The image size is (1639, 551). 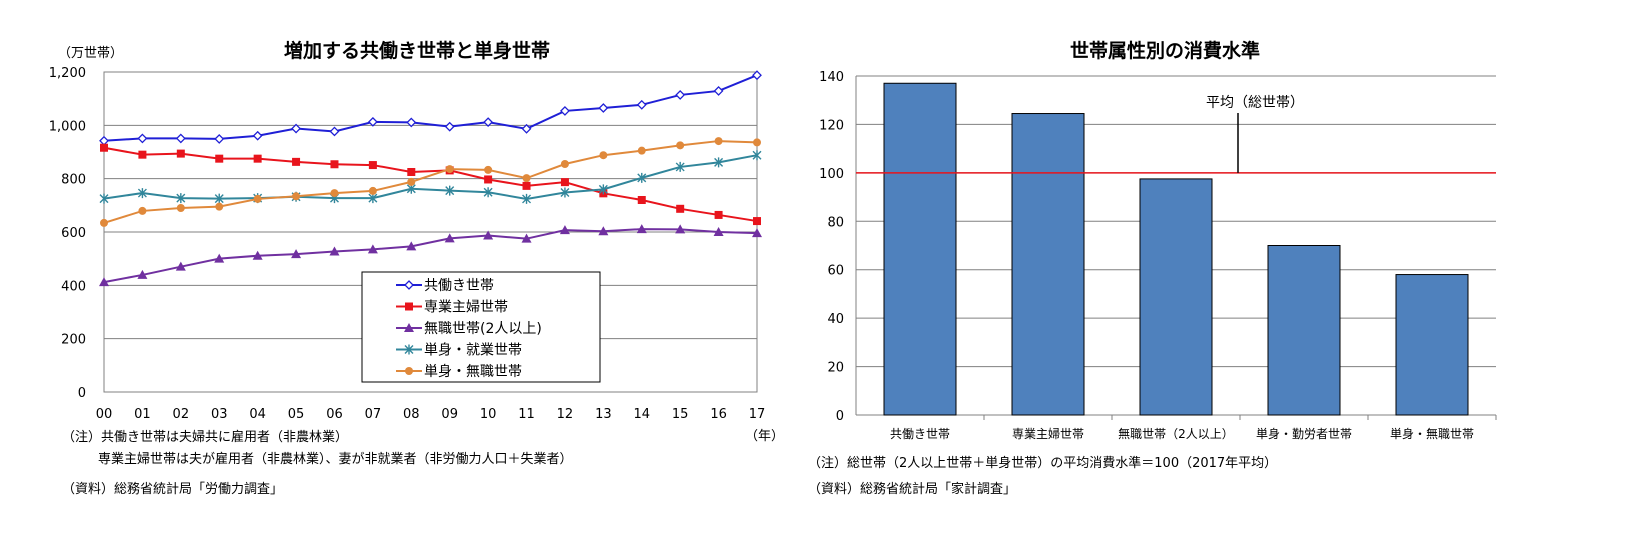 I want to click on left-chart-ylabel: （万世帯）, so click(x=90, y=53).